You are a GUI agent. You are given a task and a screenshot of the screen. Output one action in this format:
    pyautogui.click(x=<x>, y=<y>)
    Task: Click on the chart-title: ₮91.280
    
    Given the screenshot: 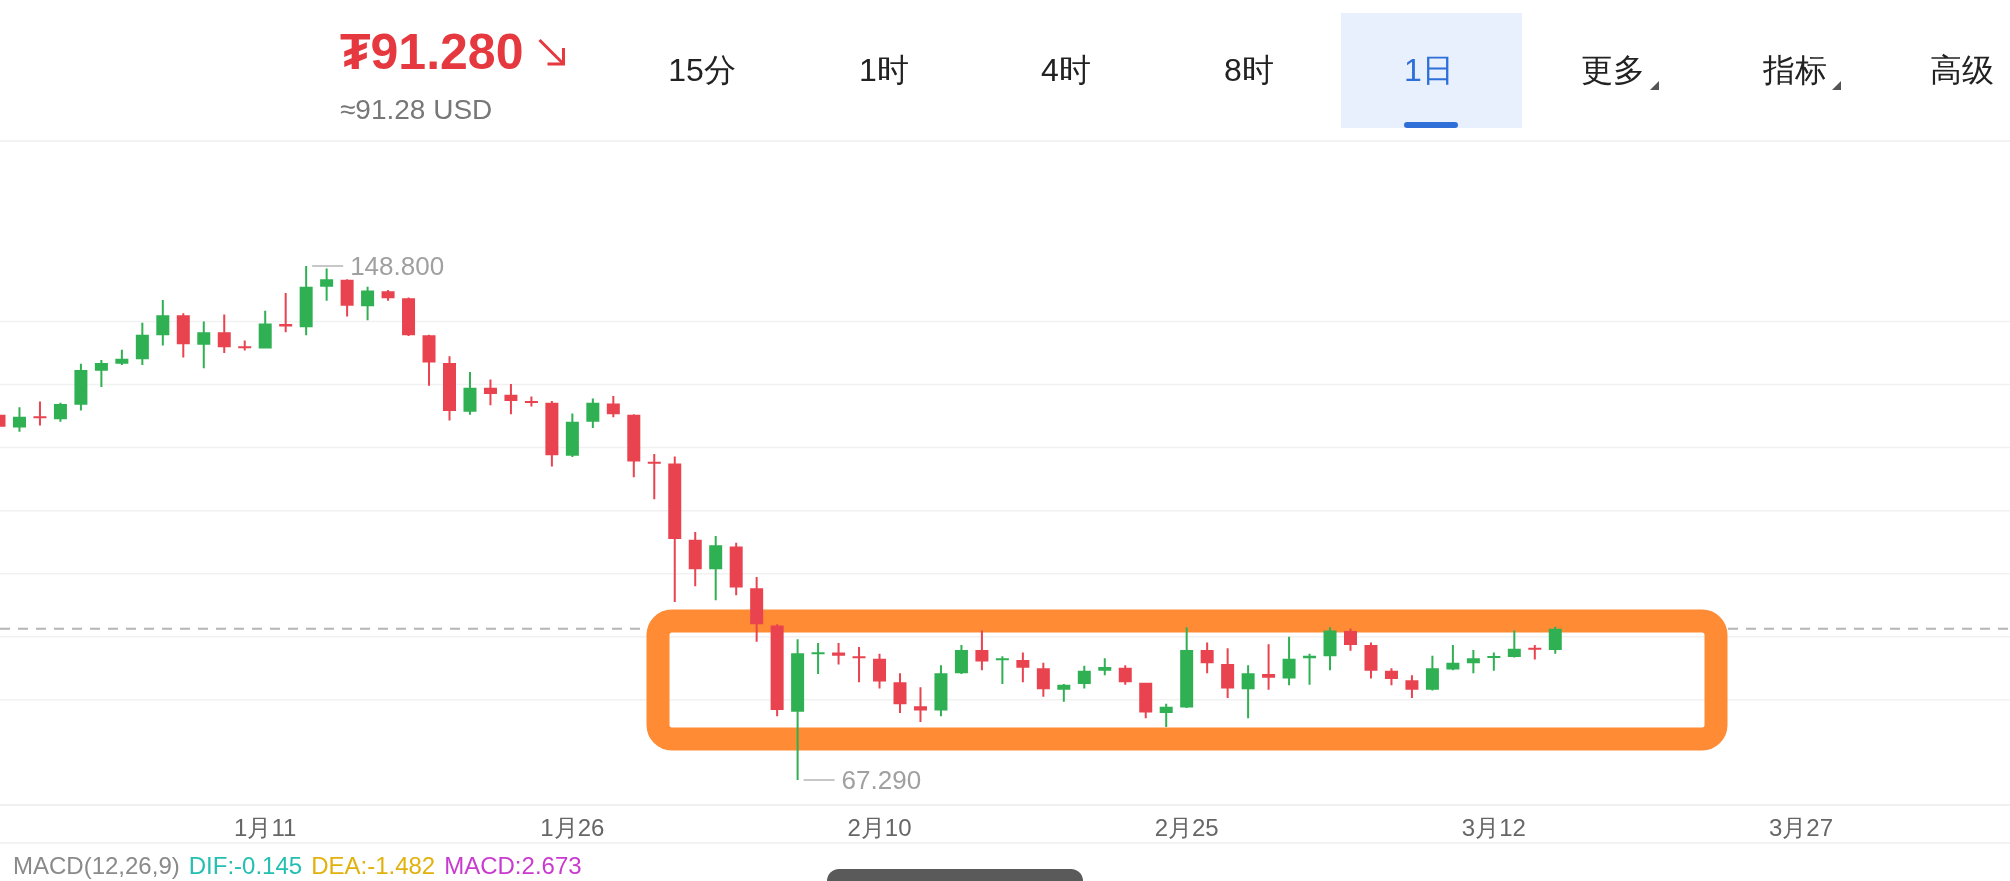 What is the action you would take?
    pyautogui.click(x=432, y=52)
    